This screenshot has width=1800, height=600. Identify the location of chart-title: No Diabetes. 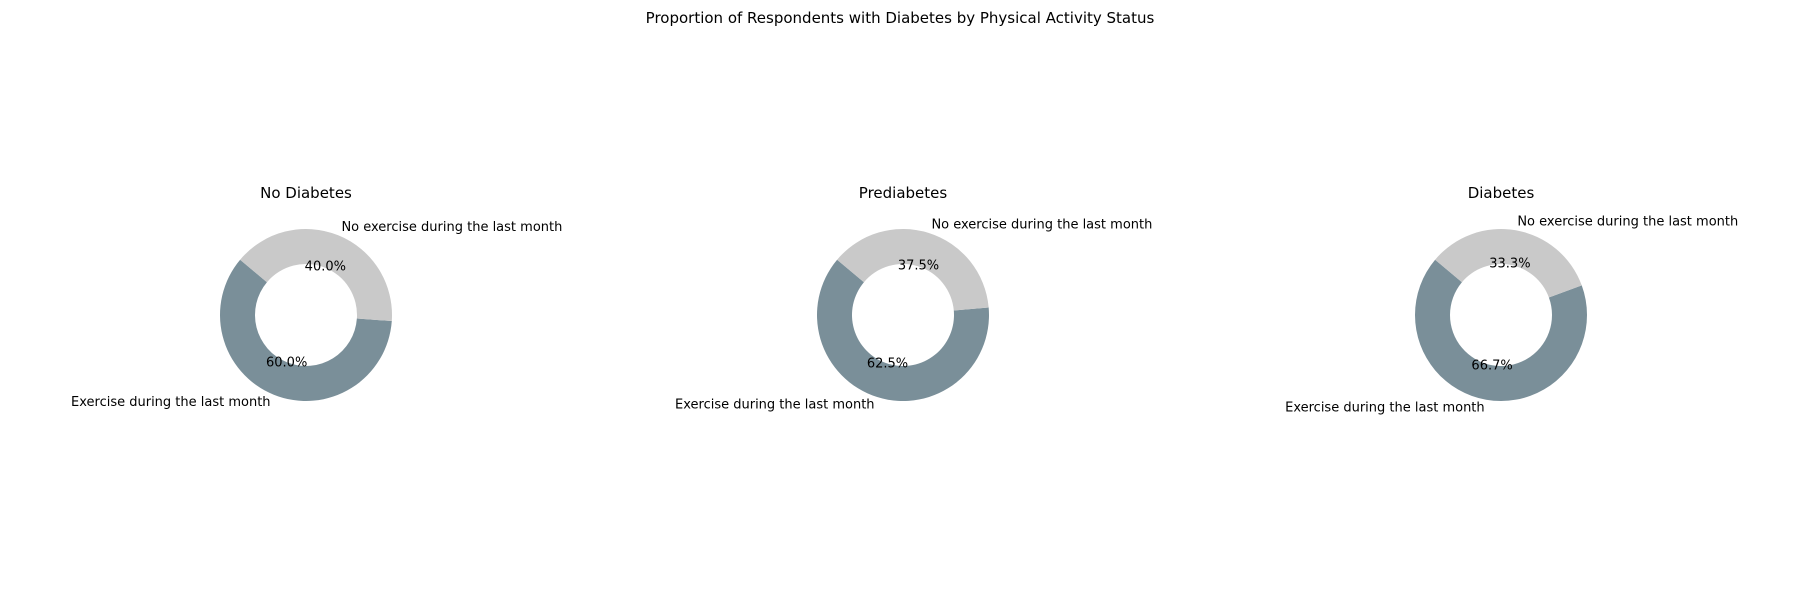
(306, 193).